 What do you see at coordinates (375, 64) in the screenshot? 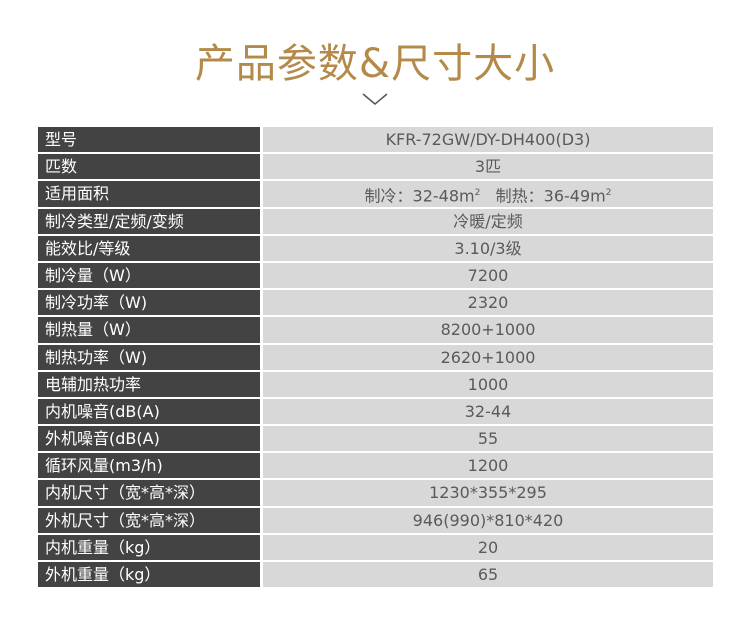
I see `page-title: 产品参数&尺寸大小` at bounding box center [375, 64].